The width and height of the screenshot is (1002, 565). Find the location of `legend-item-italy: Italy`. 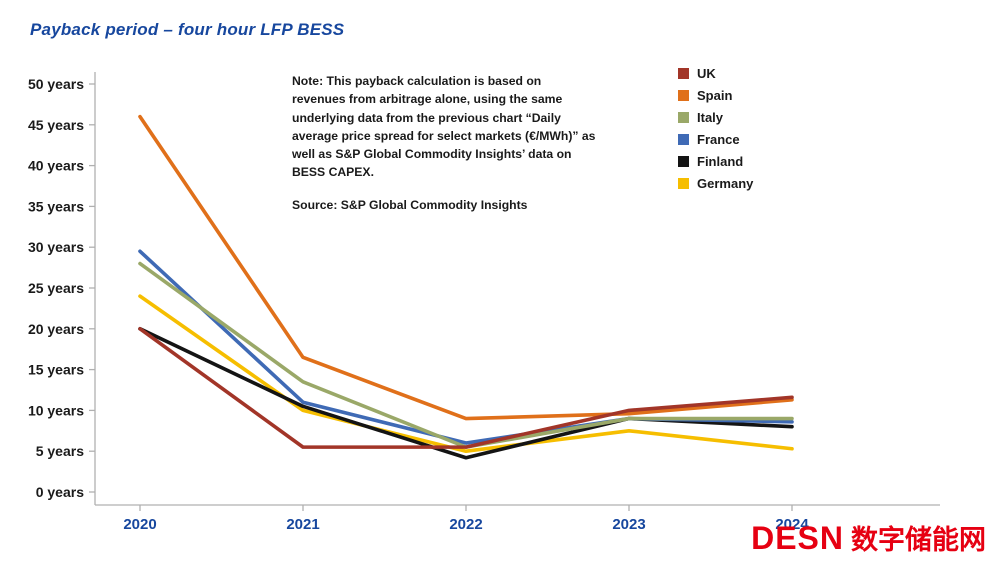

legend-item-italy: Italy is located at coordinates (715, 117).